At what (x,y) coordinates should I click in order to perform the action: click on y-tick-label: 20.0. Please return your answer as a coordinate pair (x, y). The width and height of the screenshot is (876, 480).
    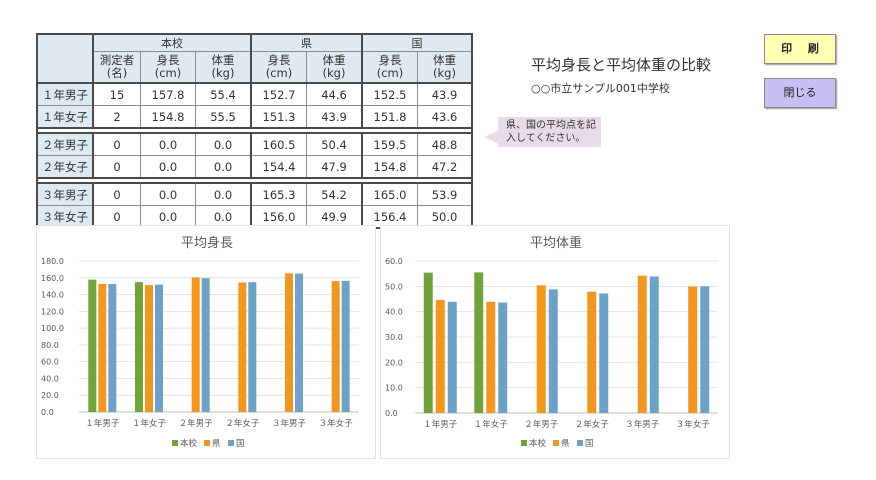
    Looking at the image, I should click on (50, 395).